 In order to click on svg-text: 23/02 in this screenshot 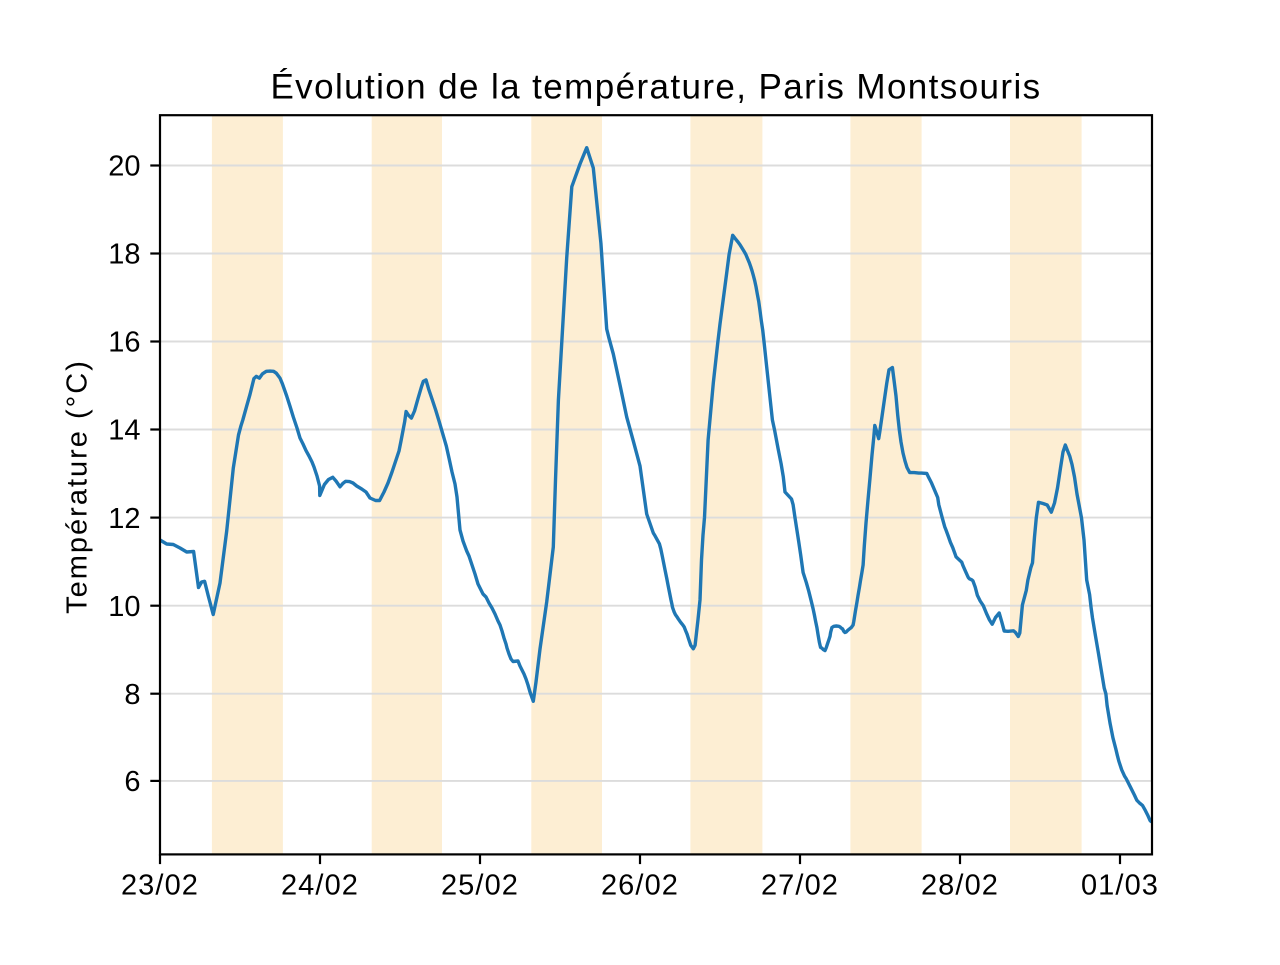, I will do `click(160, 885)`.